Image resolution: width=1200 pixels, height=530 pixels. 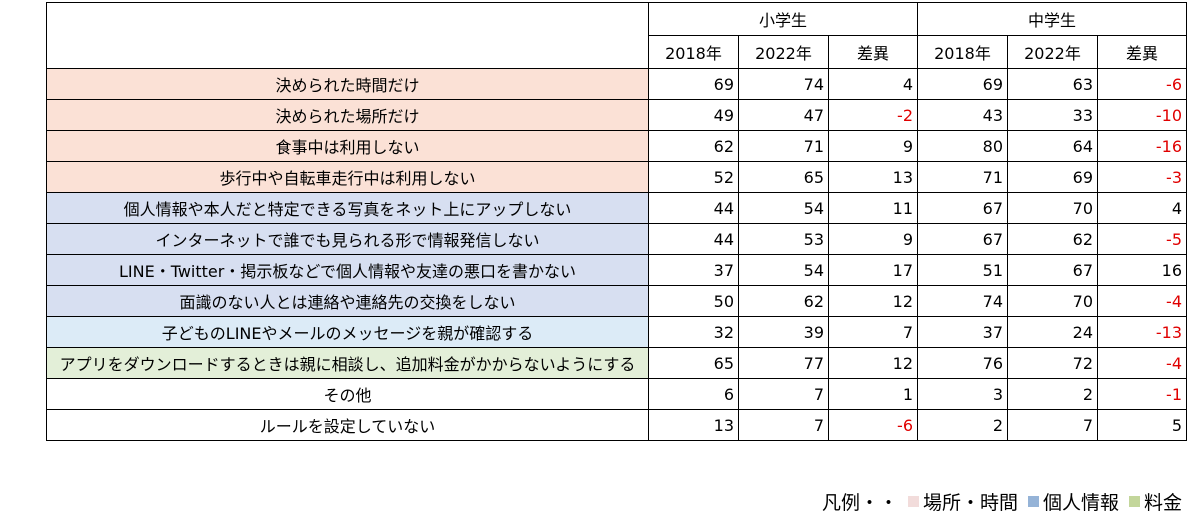 I want to click on row-label: インターネットで誰でも見られる形で情報発信しない, so click(x=347, y=239).